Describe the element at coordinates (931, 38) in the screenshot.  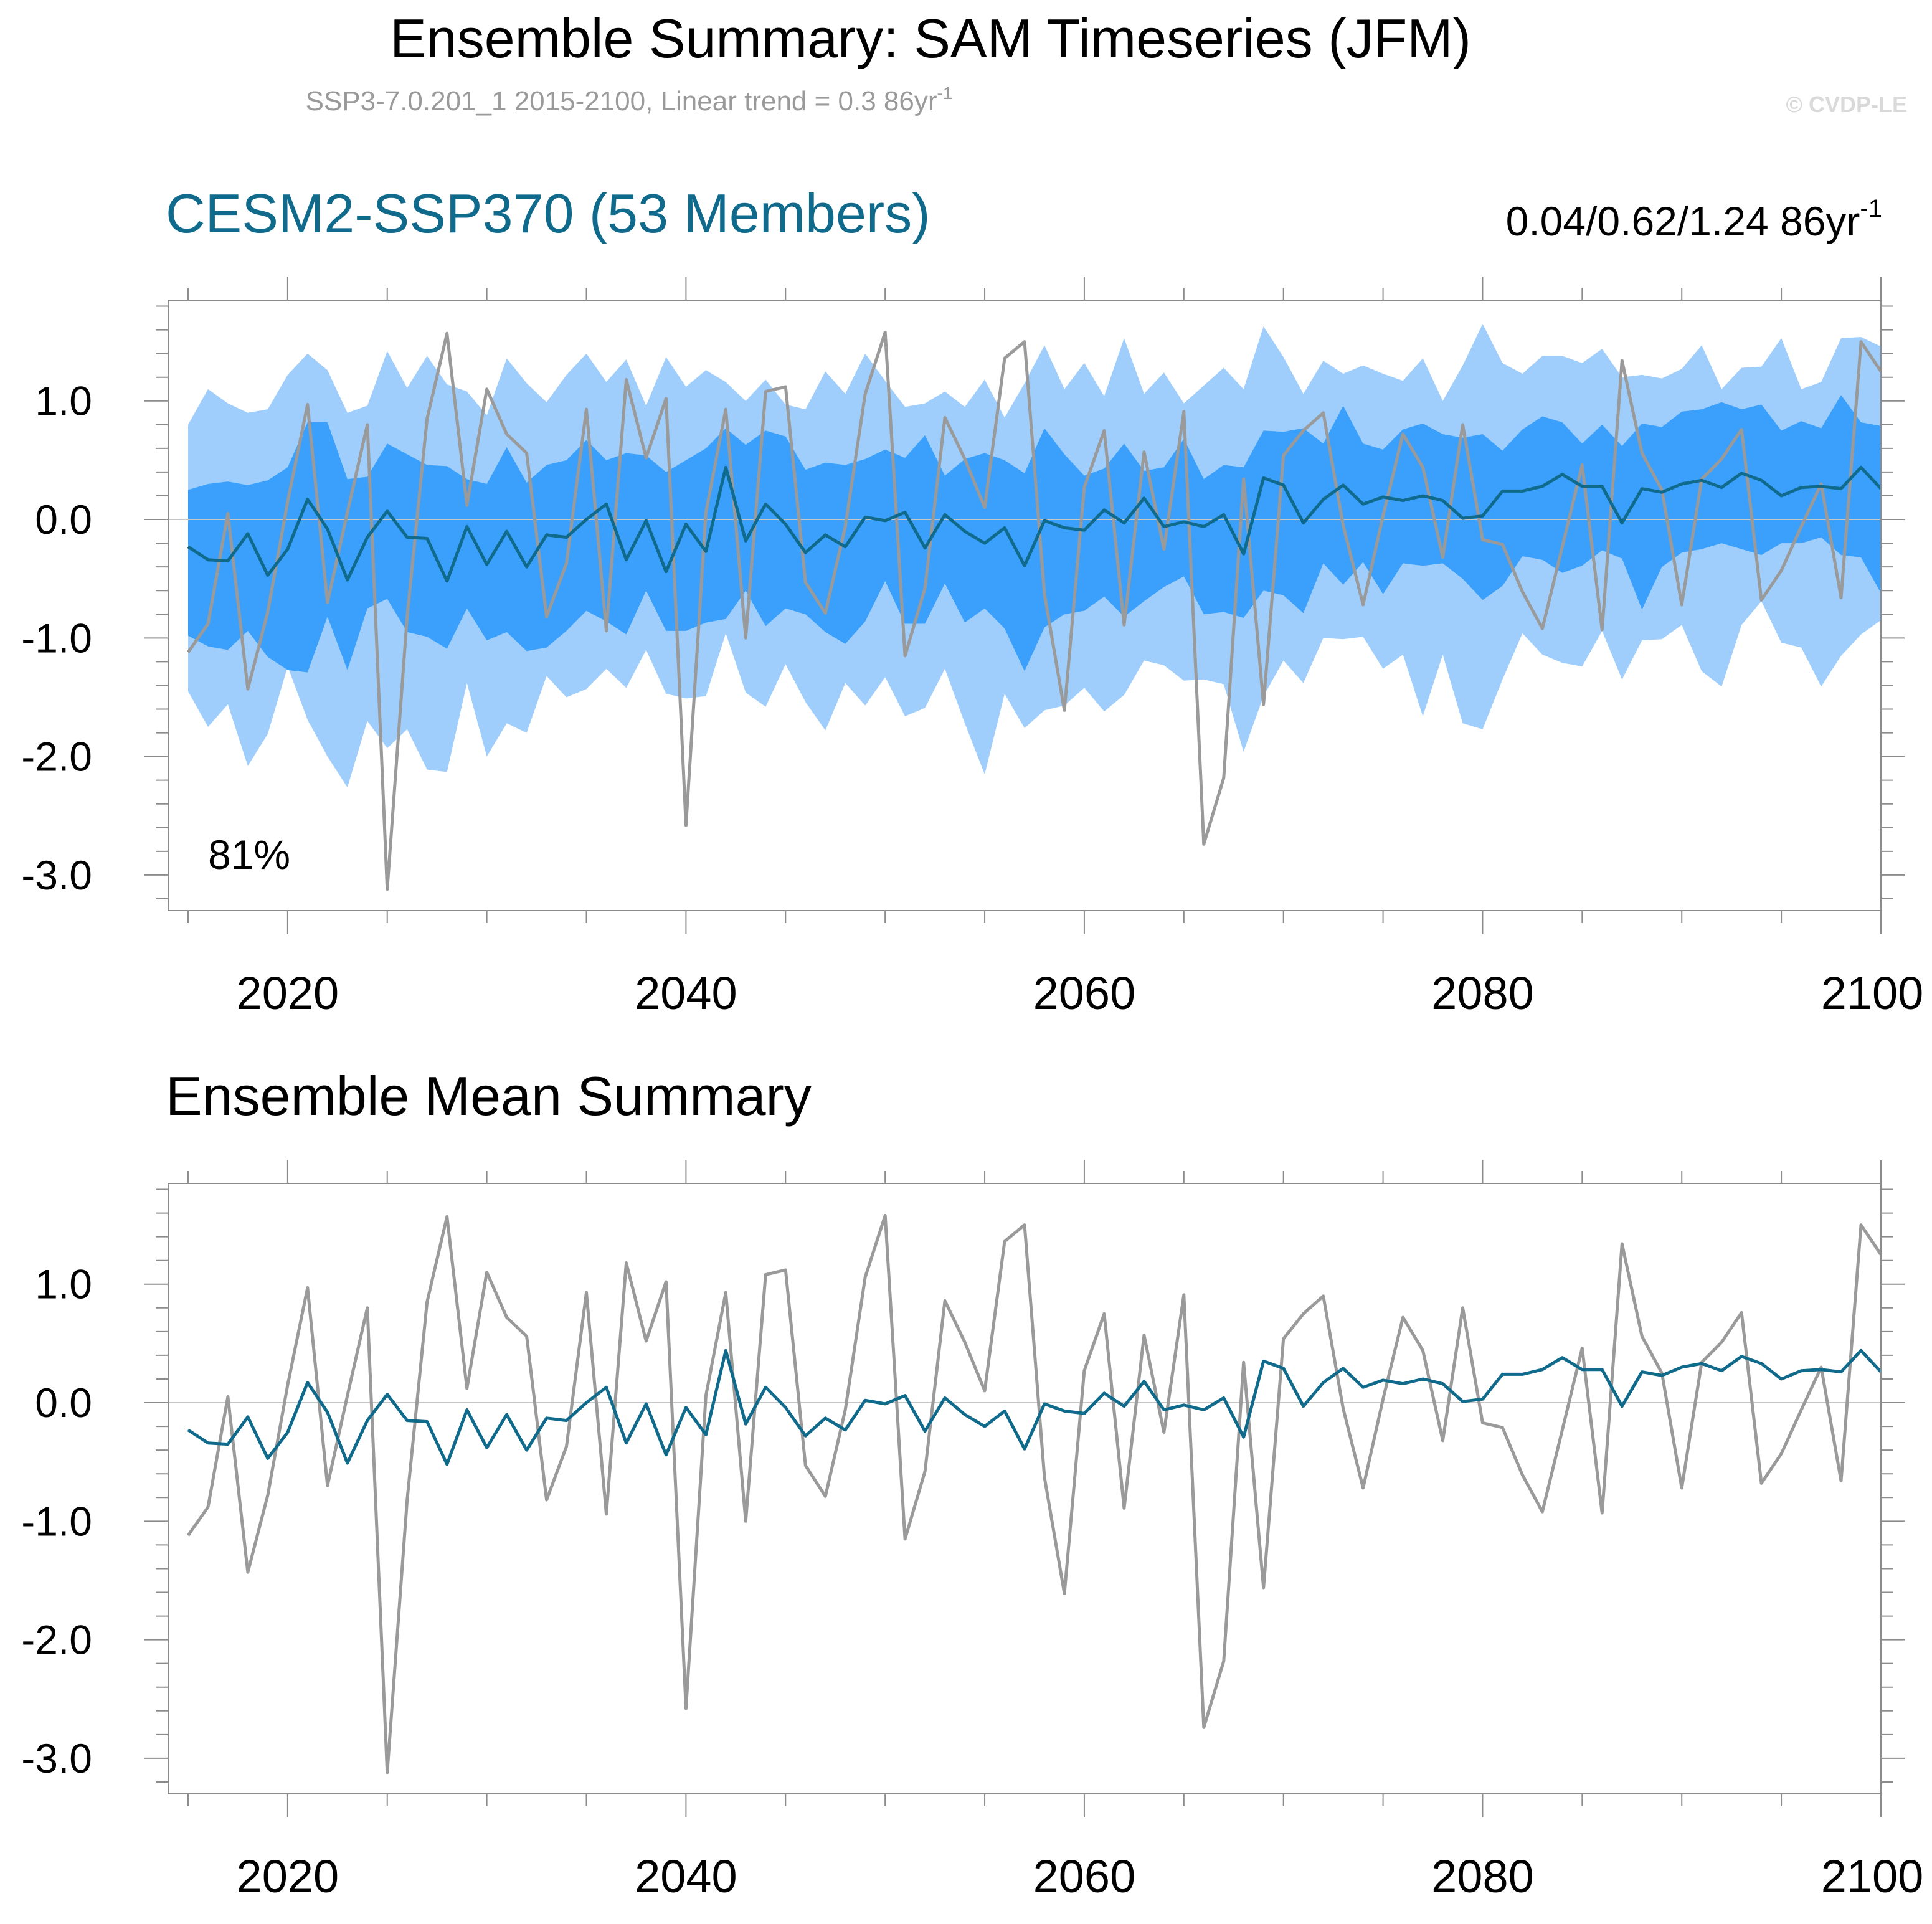
I see `figure-title: Ensemble Summary: SAM Timeseries (JFM)` at that location.